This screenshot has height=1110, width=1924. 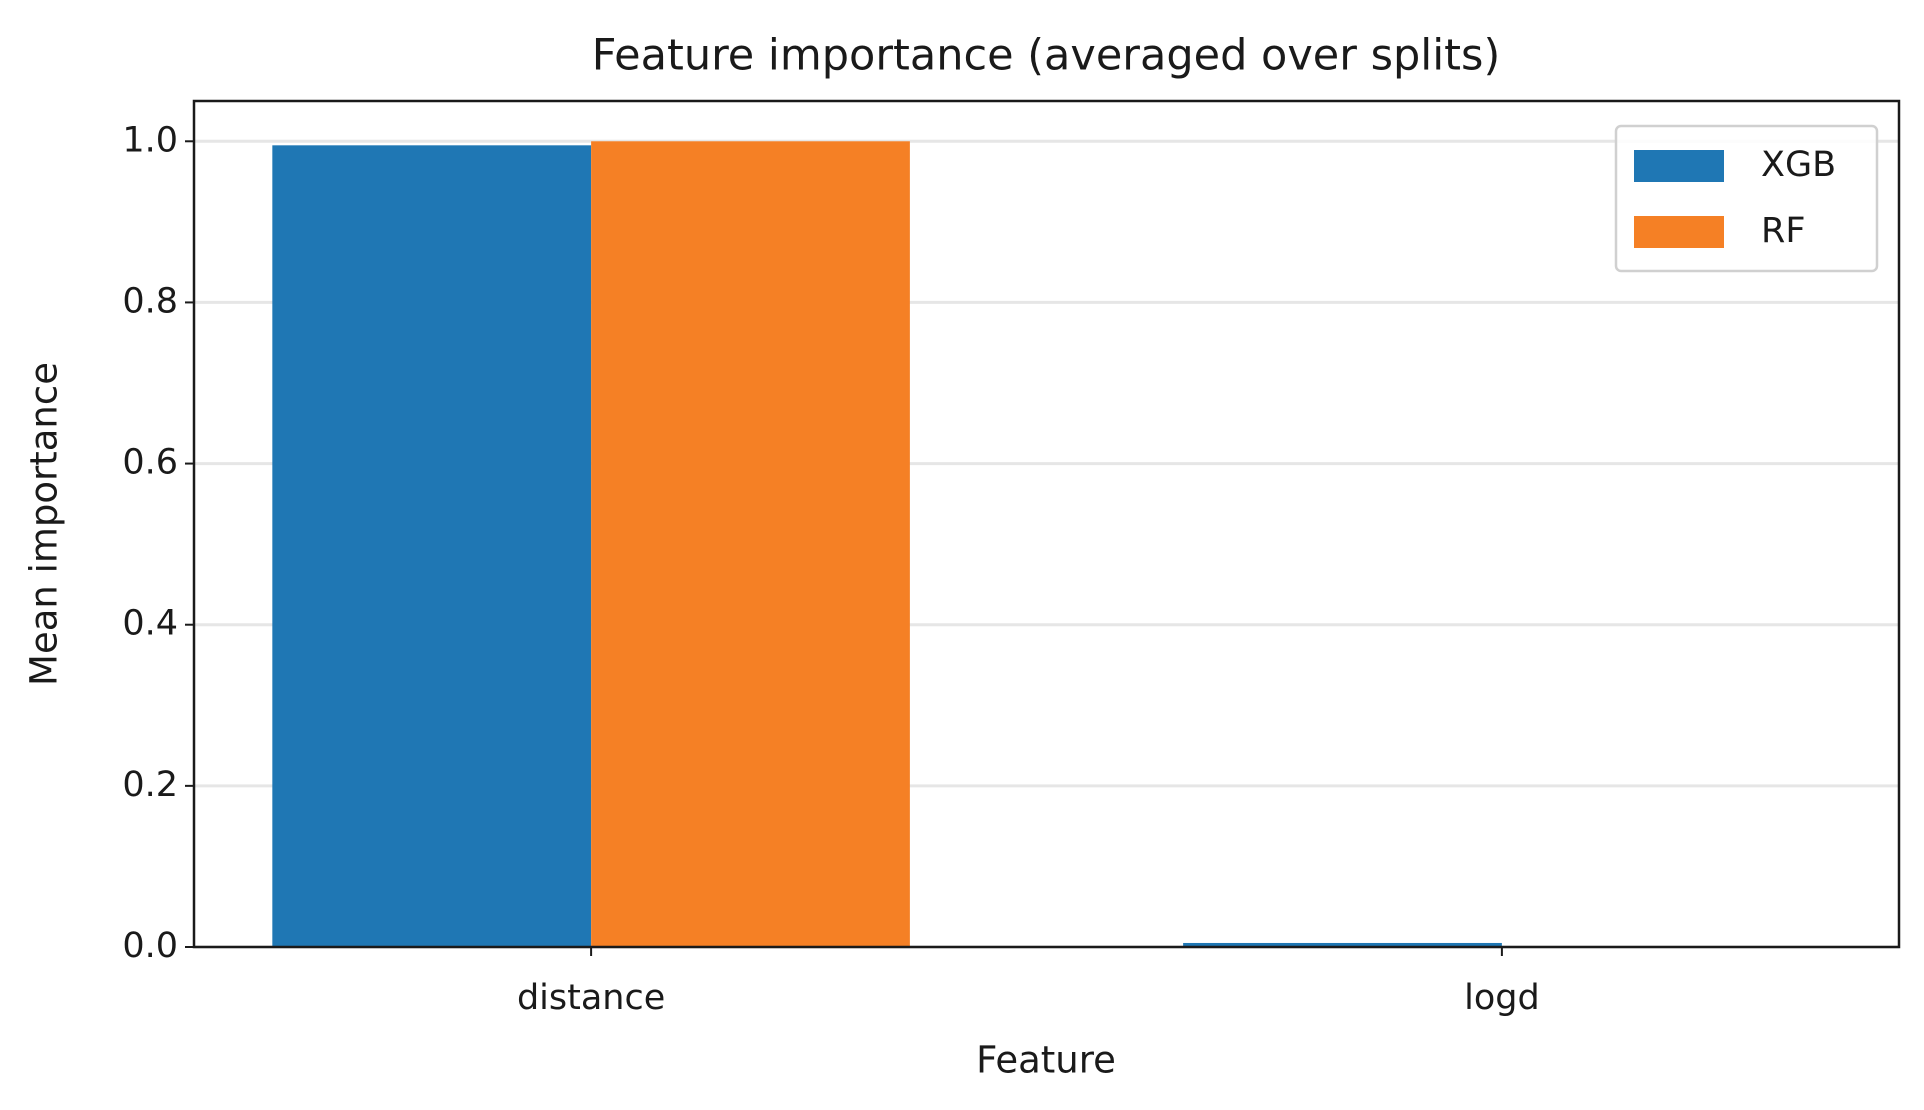 I want to click on y-axis-label: Mean importance, so click(x=44, y=524).